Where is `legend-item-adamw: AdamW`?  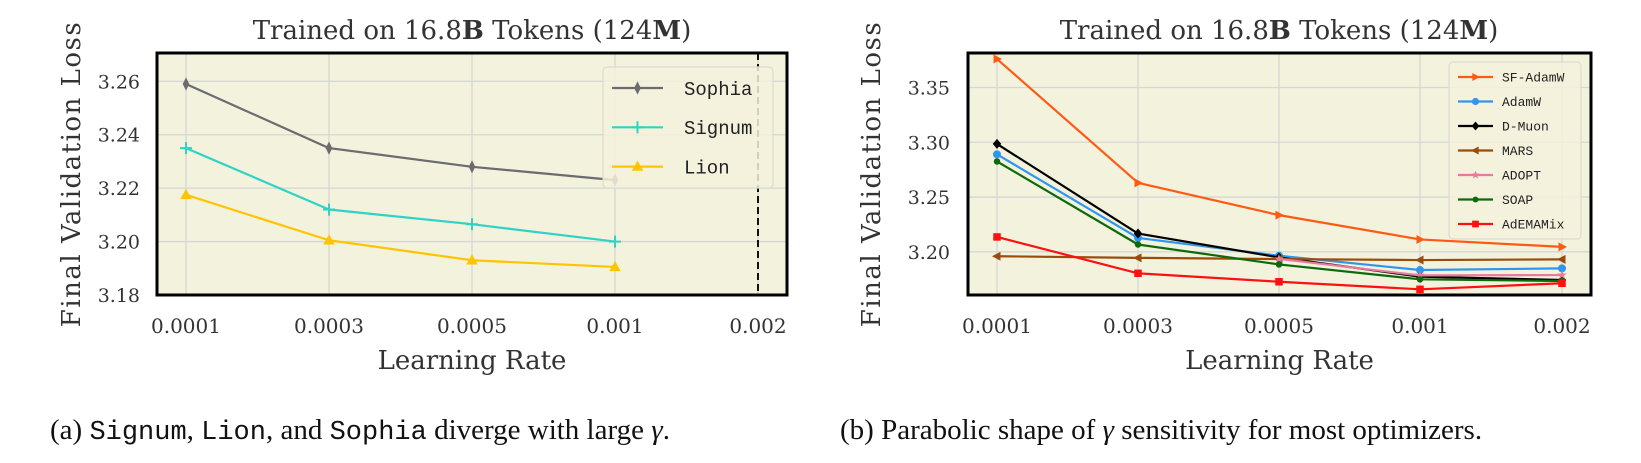 legend-item-adamw: AdamW is located at coordinates (1499, 102).